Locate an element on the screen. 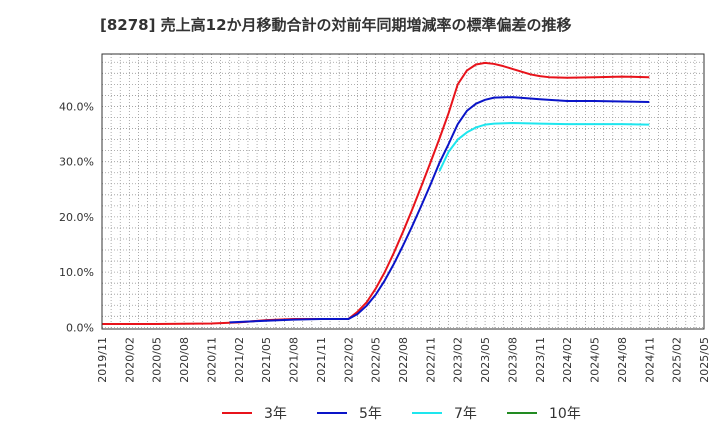 This screenshot has height=440, width=720. y-tick-label: 20.0% is located at coordinates (76, 217).